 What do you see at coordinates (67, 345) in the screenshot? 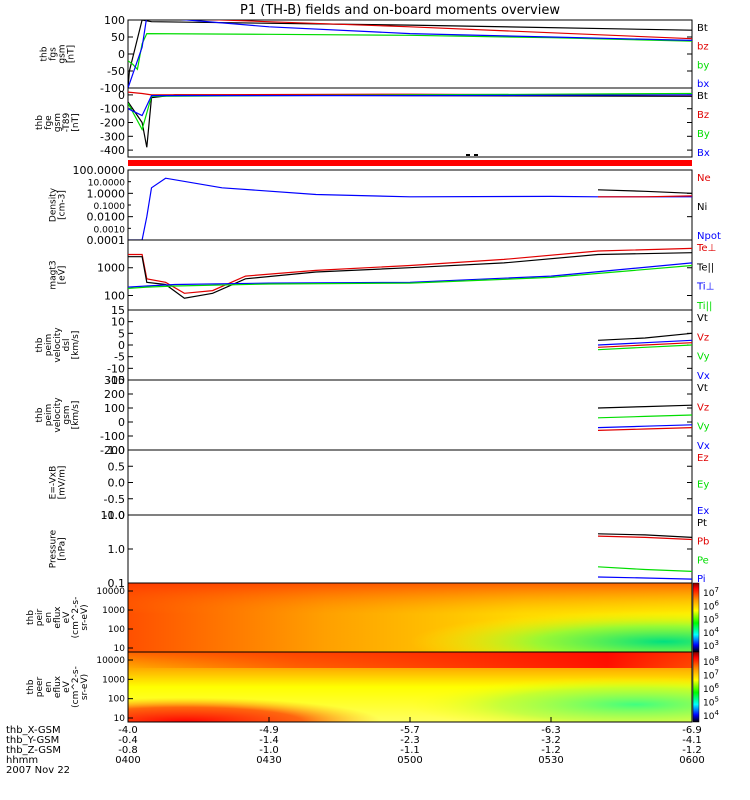
I see `ylabel-line: dsl` at bounding box center [67, 345].